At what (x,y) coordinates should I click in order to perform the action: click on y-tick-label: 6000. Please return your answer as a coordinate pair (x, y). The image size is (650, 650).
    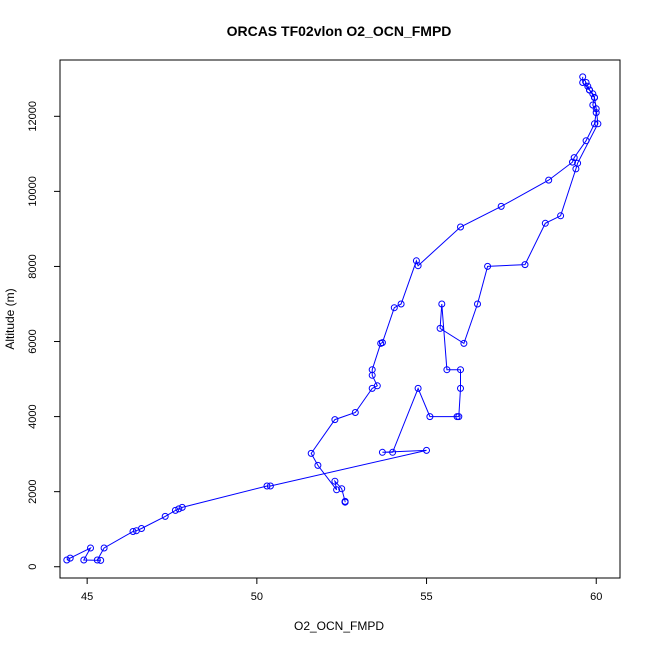
    Looking at the image, I should click on (33, 341).